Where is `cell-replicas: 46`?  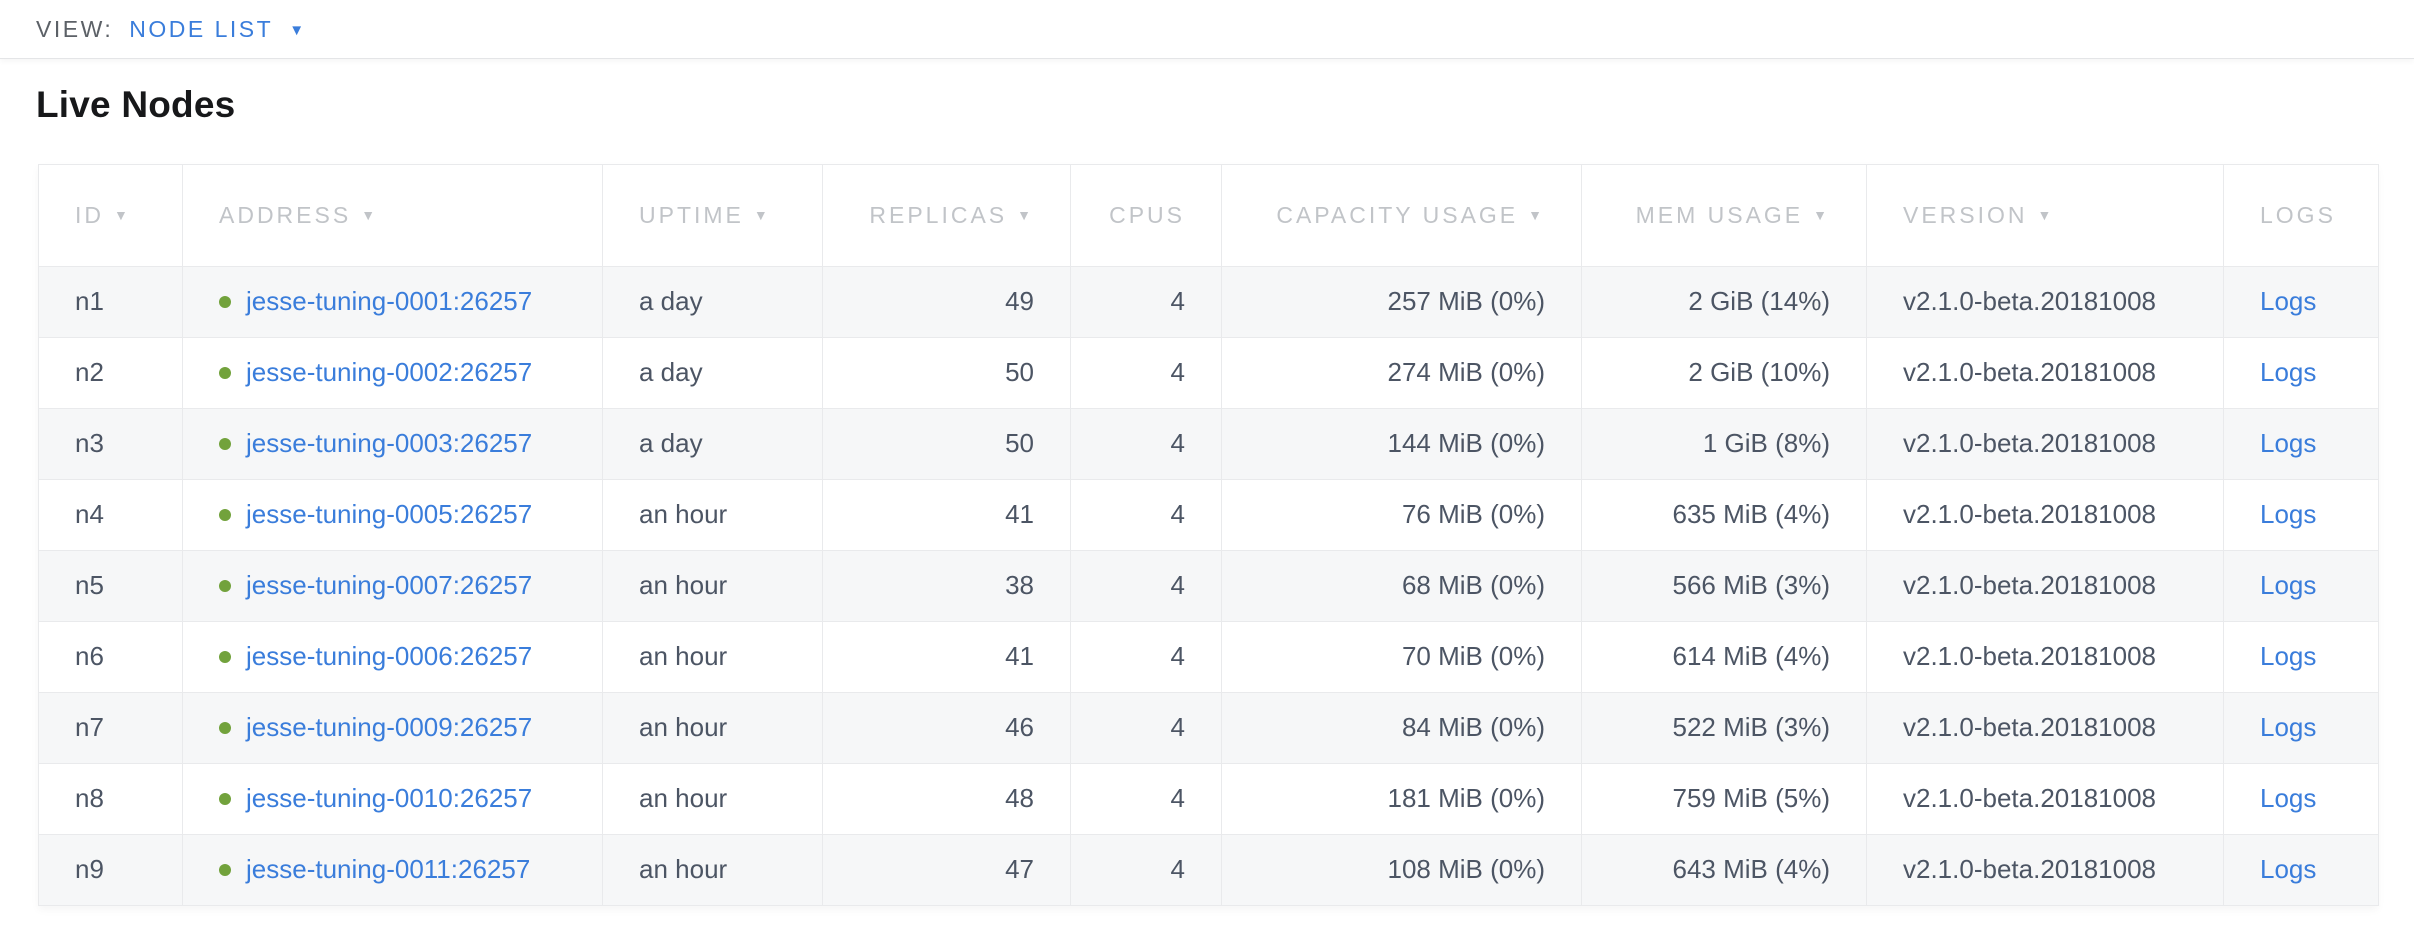
cell-replicas: 46 is located at coordinates (946, 727).